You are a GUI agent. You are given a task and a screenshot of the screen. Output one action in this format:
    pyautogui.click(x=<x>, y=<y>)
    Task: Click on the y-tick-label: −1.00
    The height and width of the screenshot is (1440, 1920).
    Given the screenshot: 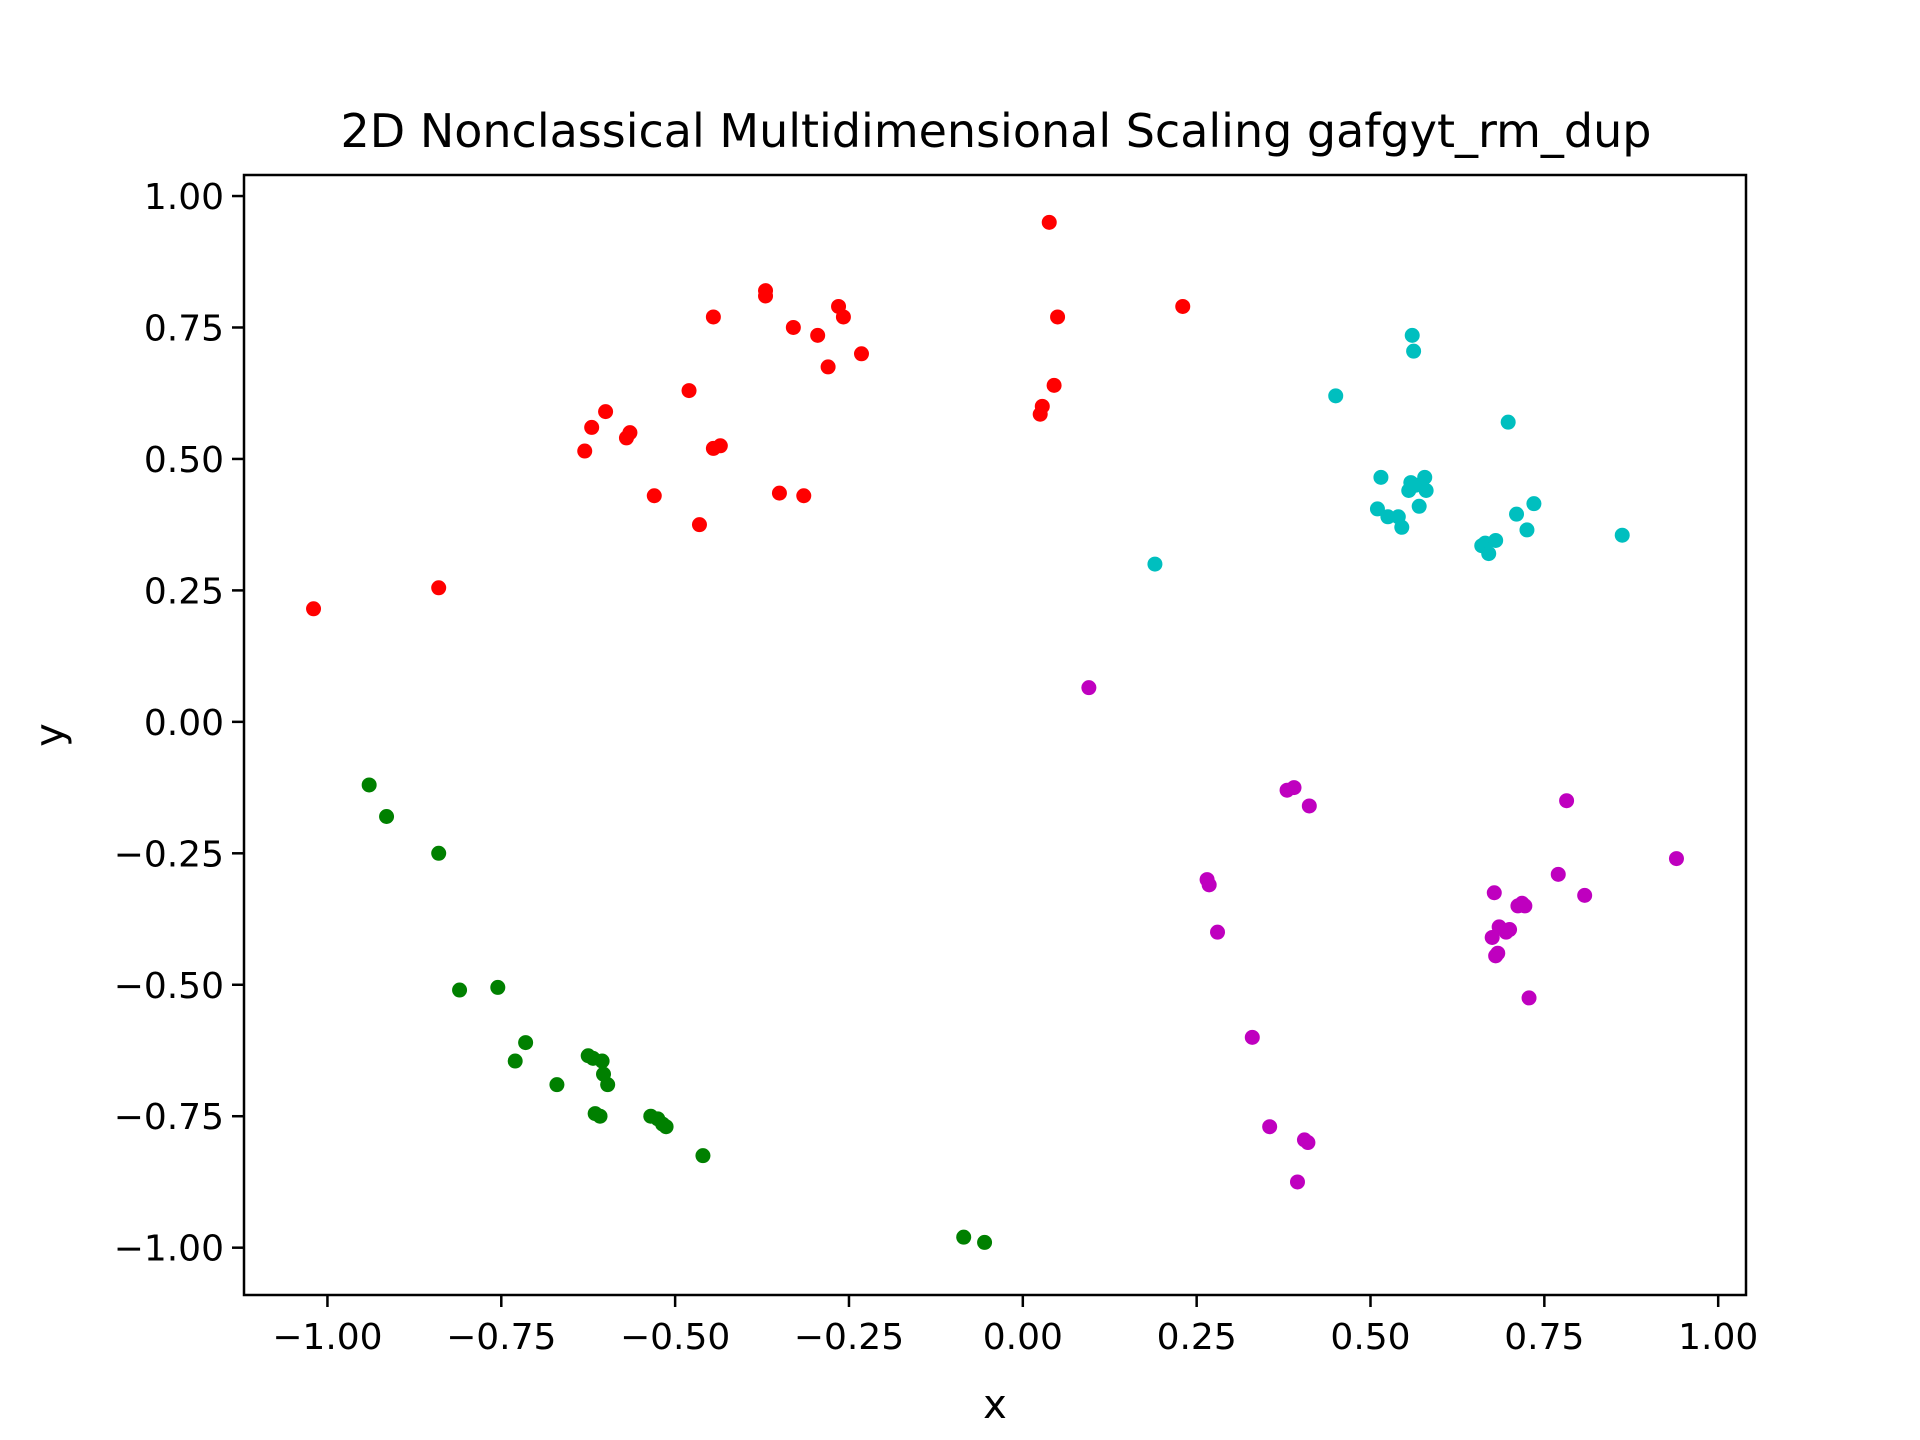 What is the action you would take?
    pyautogui.click(x=169, y=1249)
    